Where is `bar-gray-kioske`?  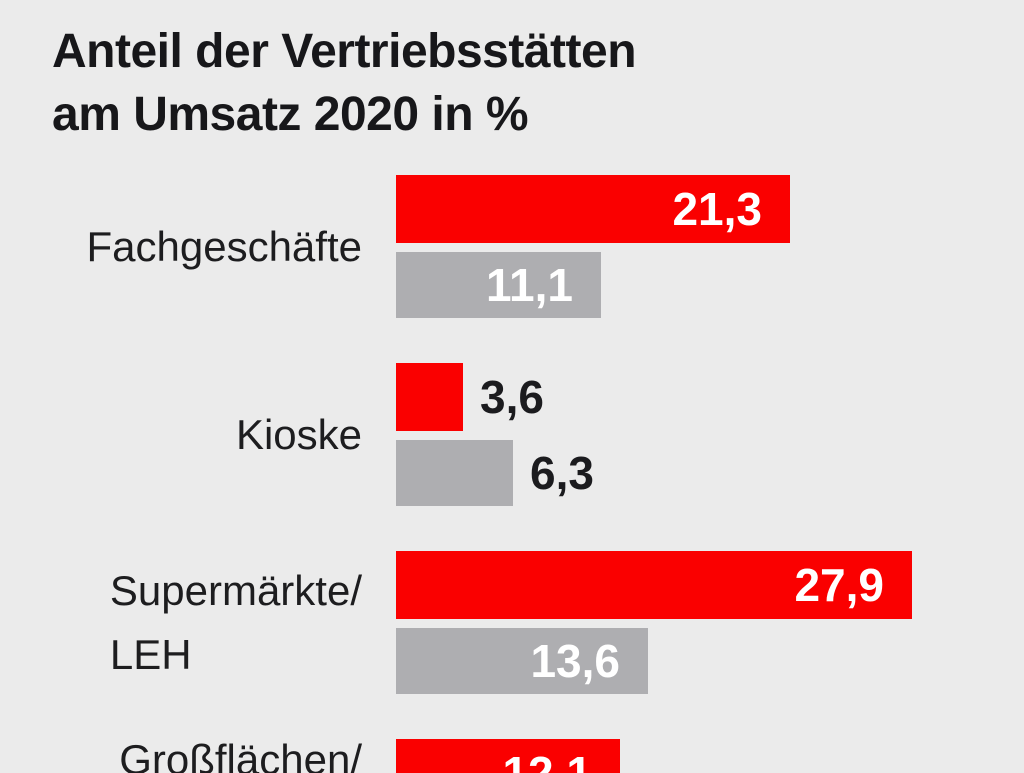 bar-gray-kioske is located at coordinates (454, 473).